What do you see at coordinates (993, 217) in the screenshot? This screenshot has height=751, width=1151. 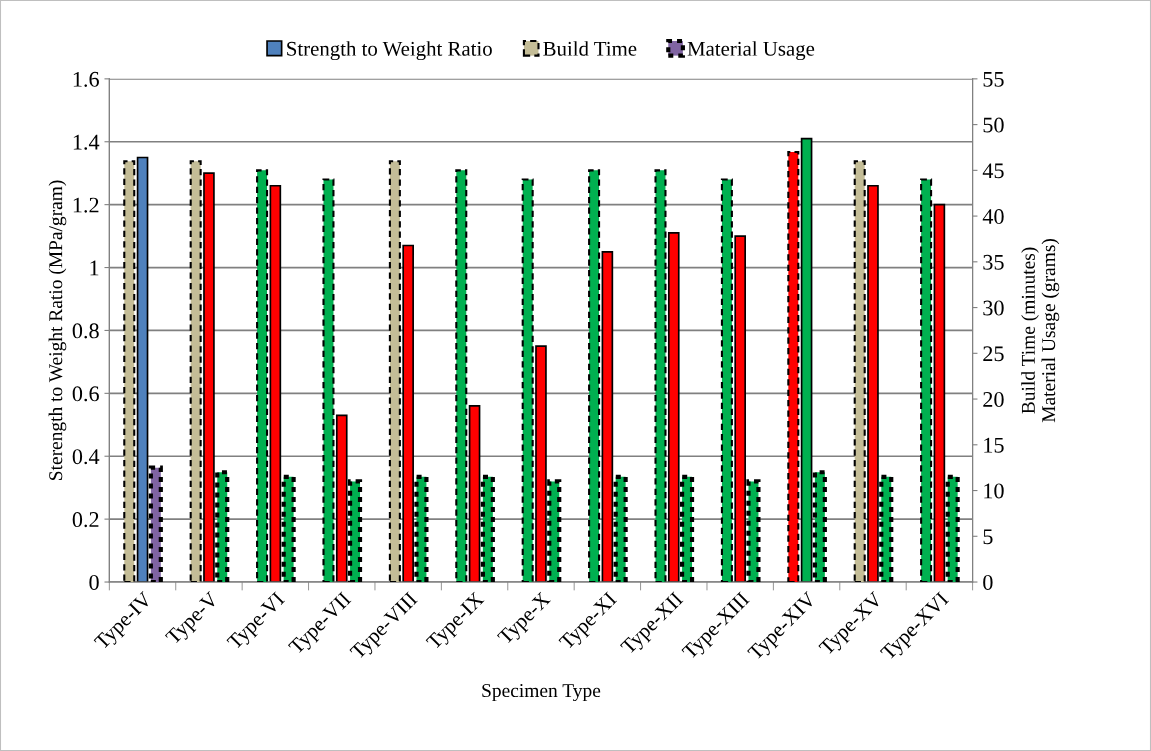 I see `y2-tick-label: 40` at bounding box center [993, 217].